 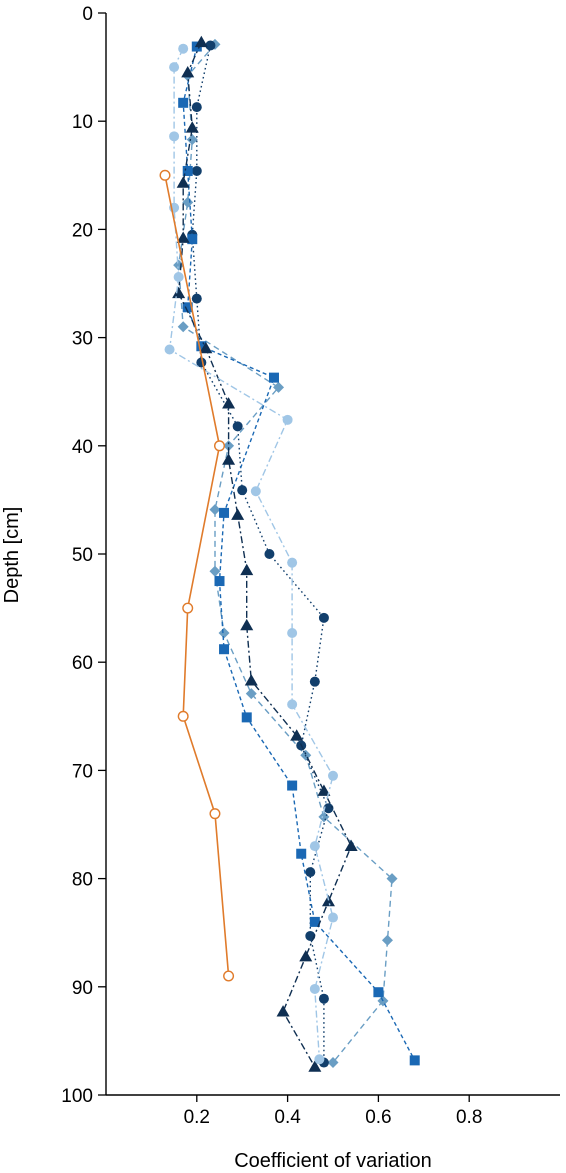 I want to click on y-tick-label: 10, so click(x=82, y=122).